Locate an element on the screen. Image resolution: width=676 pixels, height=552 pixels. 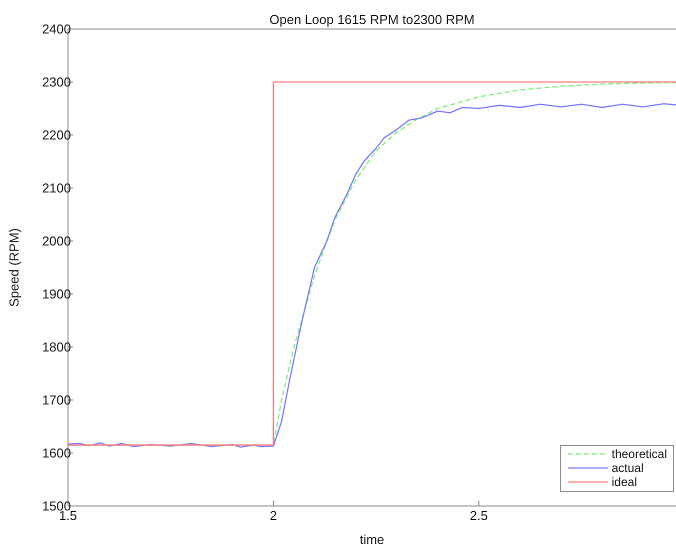
y-tick-label: 2200 is located at coordinates (56, 135).